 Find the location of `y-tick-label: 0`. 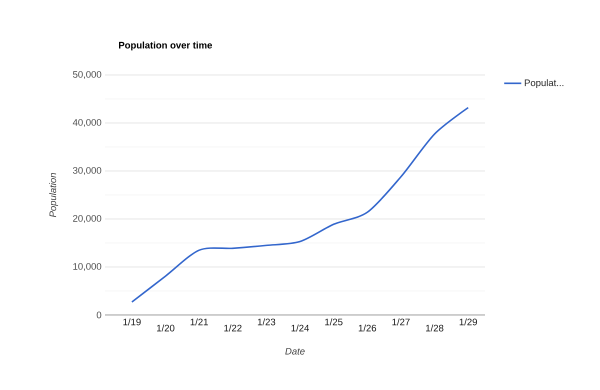

y-tick-label: 0 is located at coordinates (99, 315).